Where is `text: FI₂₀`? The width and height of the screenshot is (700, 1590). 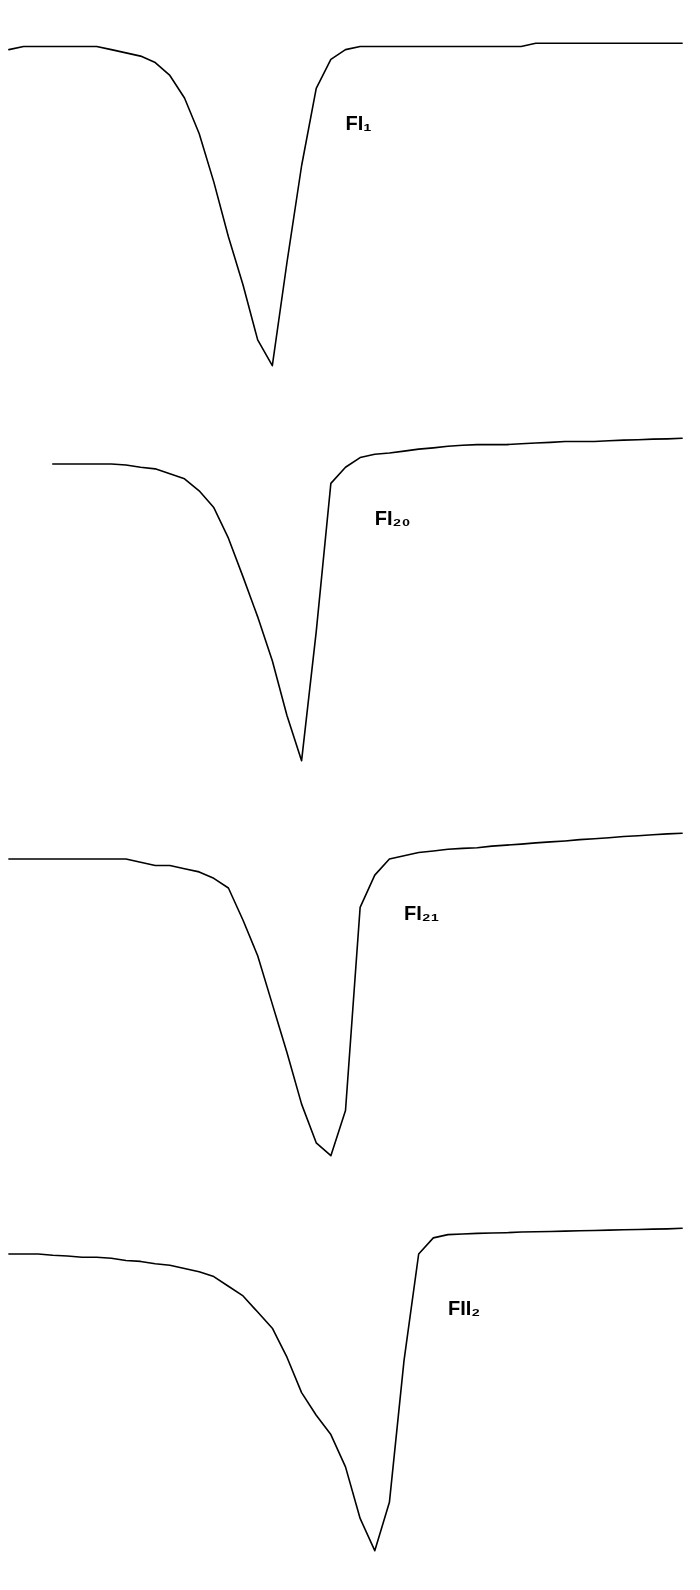
text: FI₂₀ is located at coordinates (392, 517).